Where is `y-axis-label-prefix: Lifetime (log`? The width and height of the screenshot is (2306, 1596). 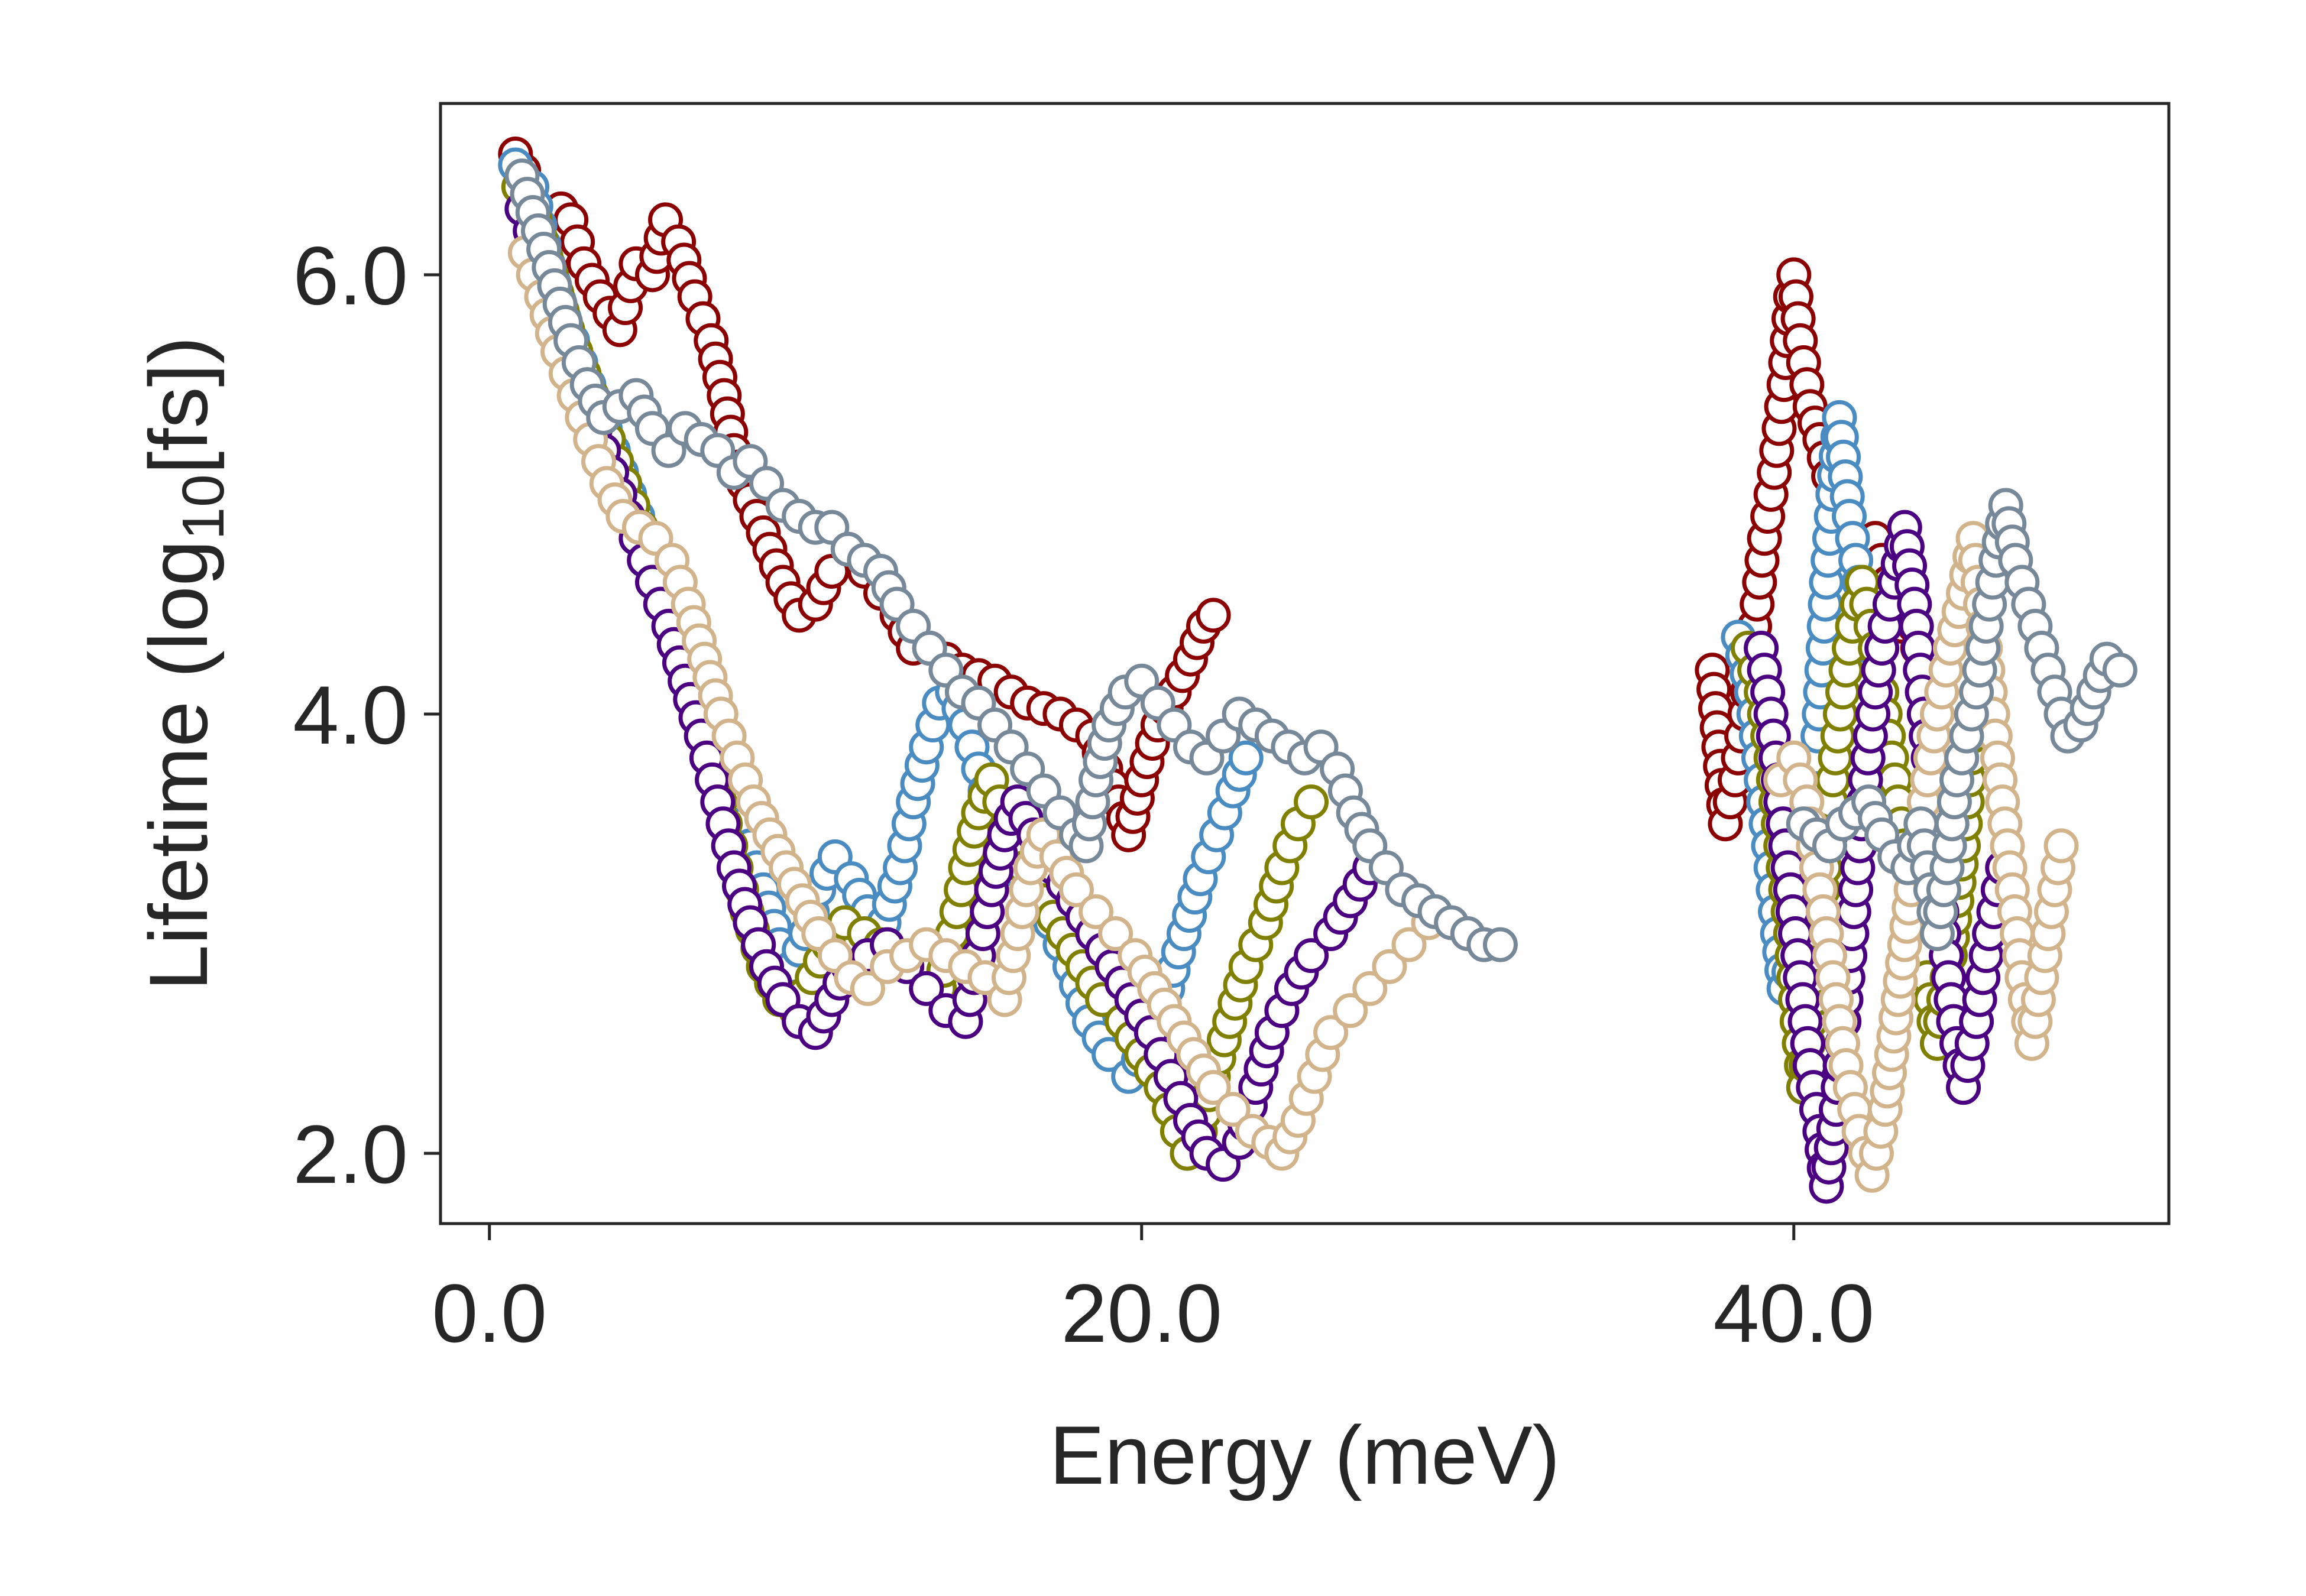 y-axis-label-prefix: Lifetime (log is located at coordinates (178, 765).